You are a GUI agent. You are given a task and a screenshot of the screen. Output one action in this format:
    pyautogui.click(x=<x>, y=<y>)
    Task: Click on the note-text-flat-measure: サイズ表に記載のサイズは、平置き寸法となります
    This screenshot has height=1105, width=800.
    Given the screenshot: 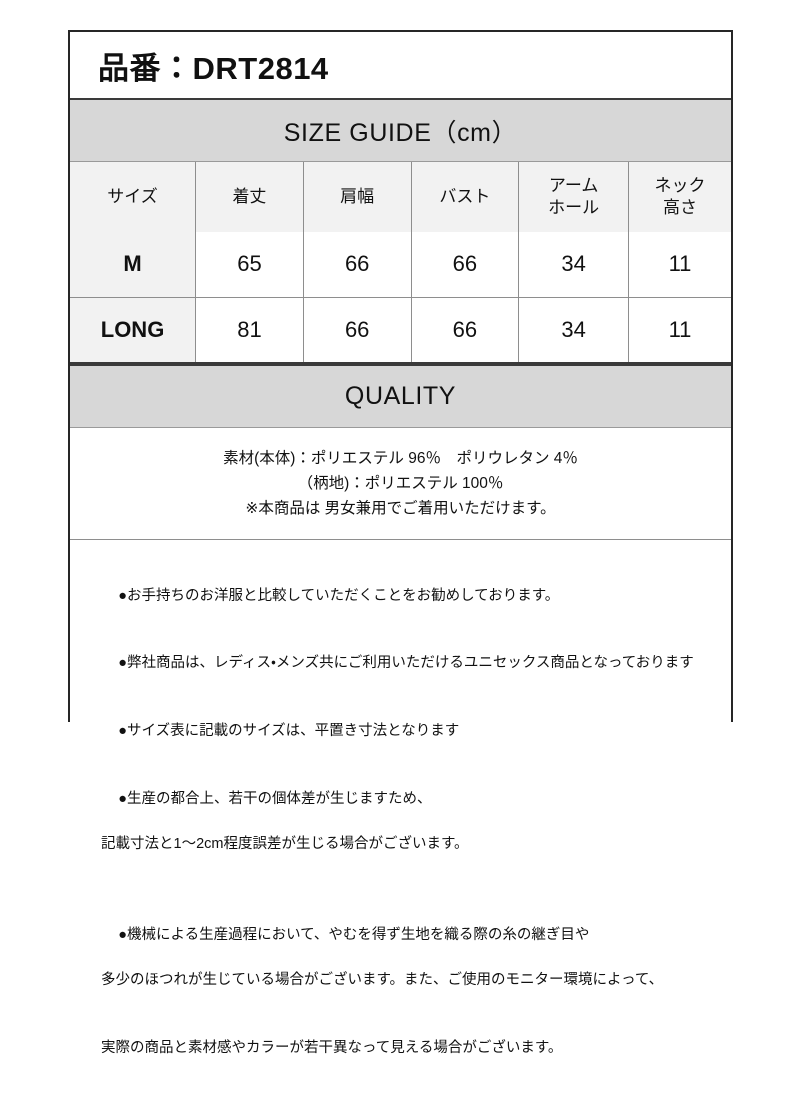 What is the action you would take?
    pyautogui.click(x=293, y=731)
    